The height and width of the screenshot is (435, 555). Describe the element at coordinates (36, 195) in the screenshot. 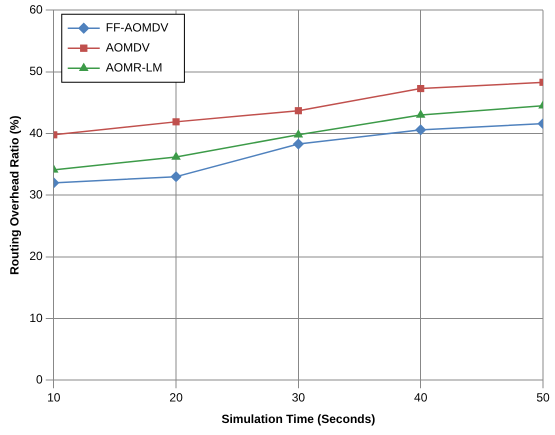

I see `y-tick-label: 30` at that location.